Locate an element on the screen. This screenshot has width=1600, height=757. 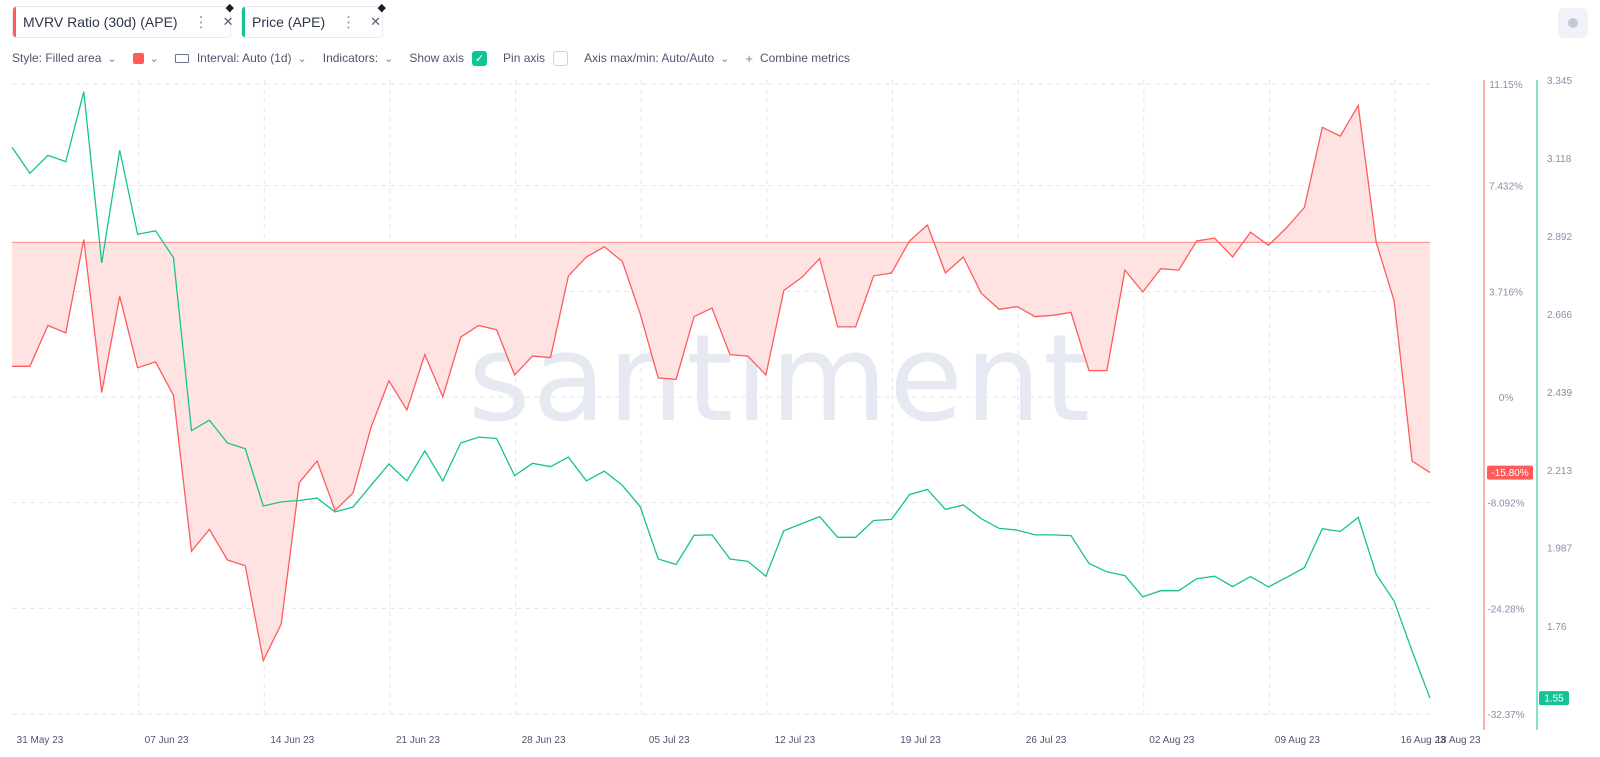
pin-axis-toggle: Pin axis is located at coordinates (536, 58).